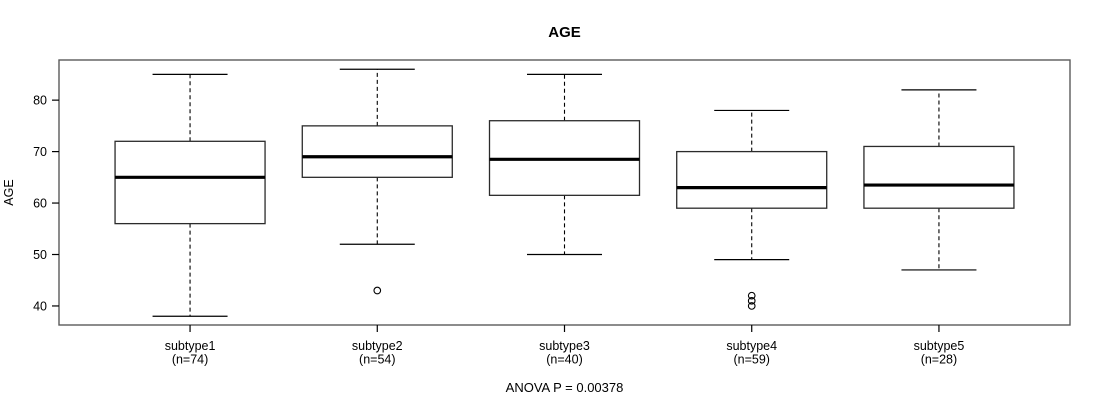 Image resolution: width=1100 pixels, height=400 pixels. Describe the element at coordinates (40, 255) in the screenshot. I see `y-axis-tick-label: 50` at that location.